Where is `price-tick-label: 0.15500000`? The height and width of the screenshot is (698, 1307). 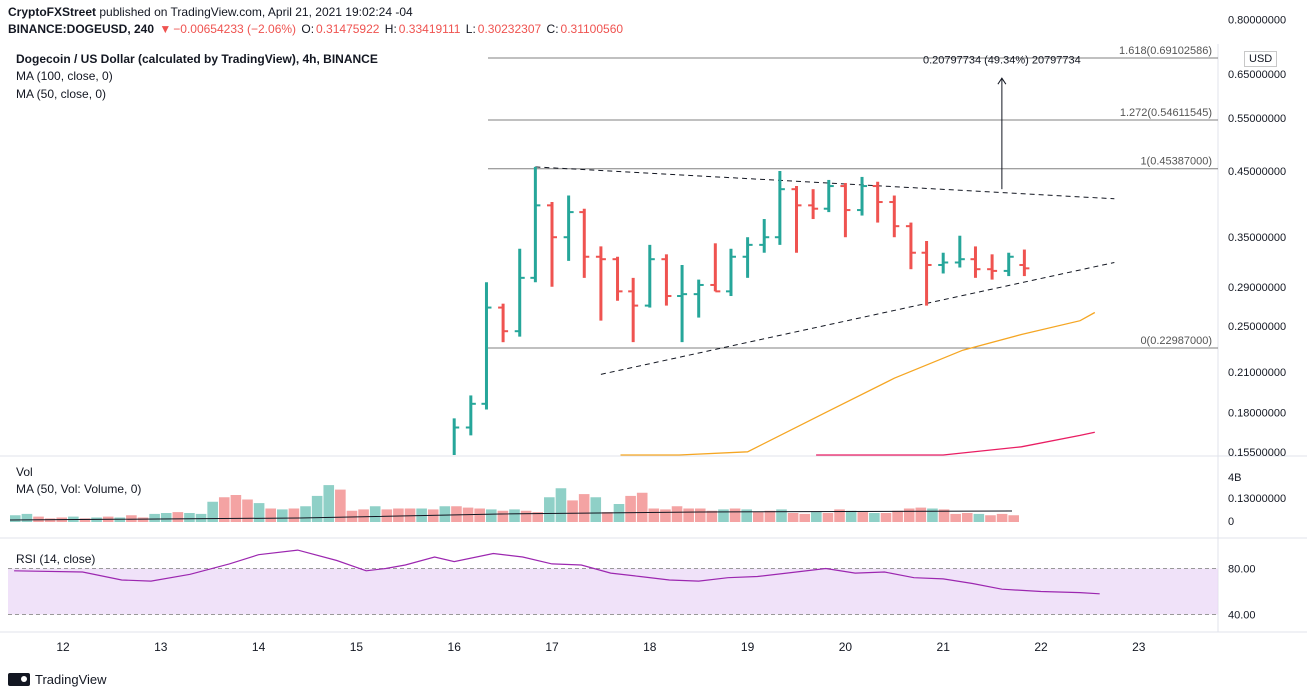
price-tick-label: 0.15500000 is located at coordinates (1257, 453).